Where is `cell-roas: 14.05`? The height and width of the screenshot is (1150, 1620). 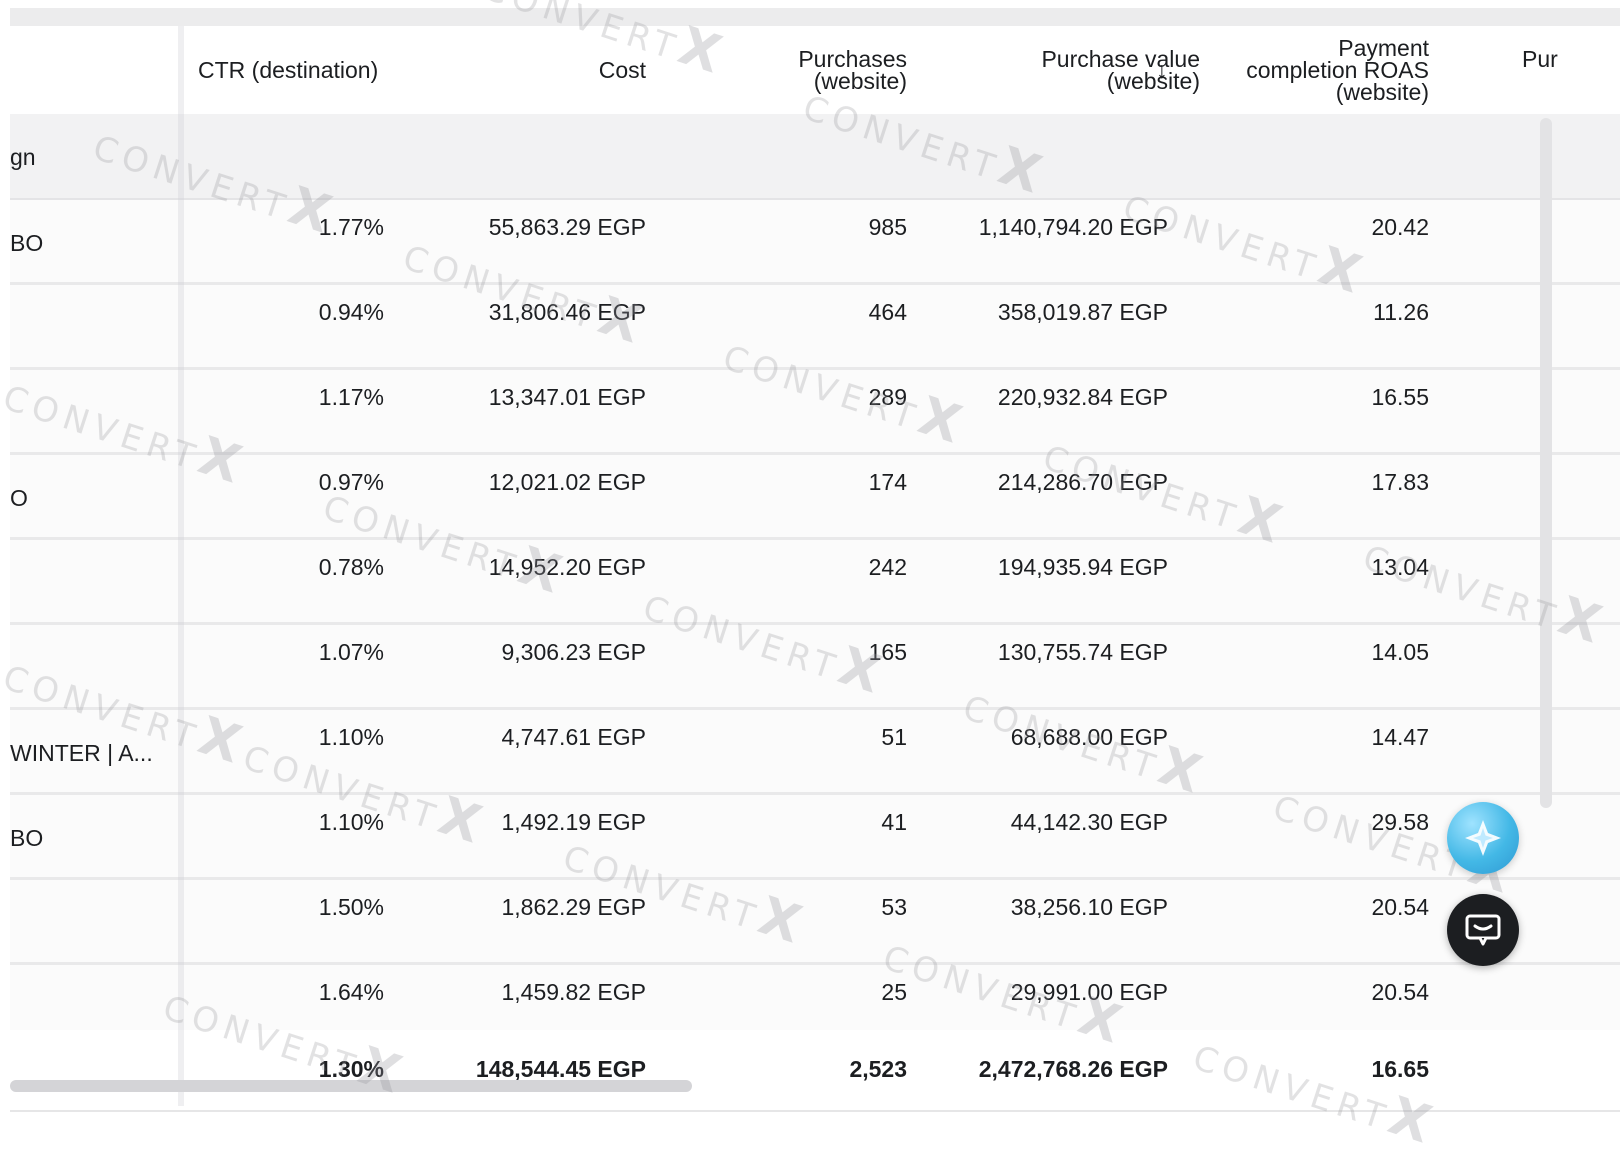 cell-roas: 14.05 is located at coordinates (1400, 652).